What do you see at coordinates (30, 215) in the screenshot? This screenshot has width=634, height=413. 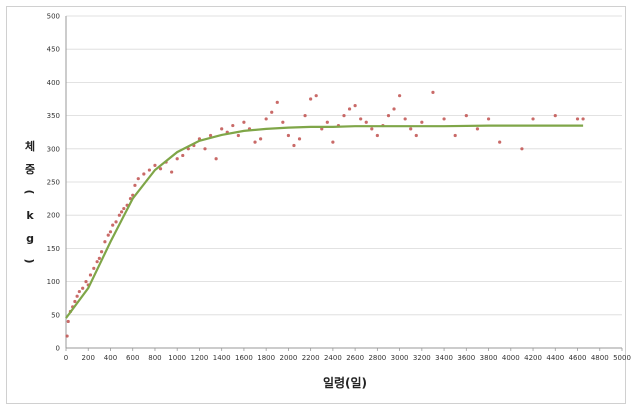 I see `y-axis-title-char: k` at bounding box center [30, 215].